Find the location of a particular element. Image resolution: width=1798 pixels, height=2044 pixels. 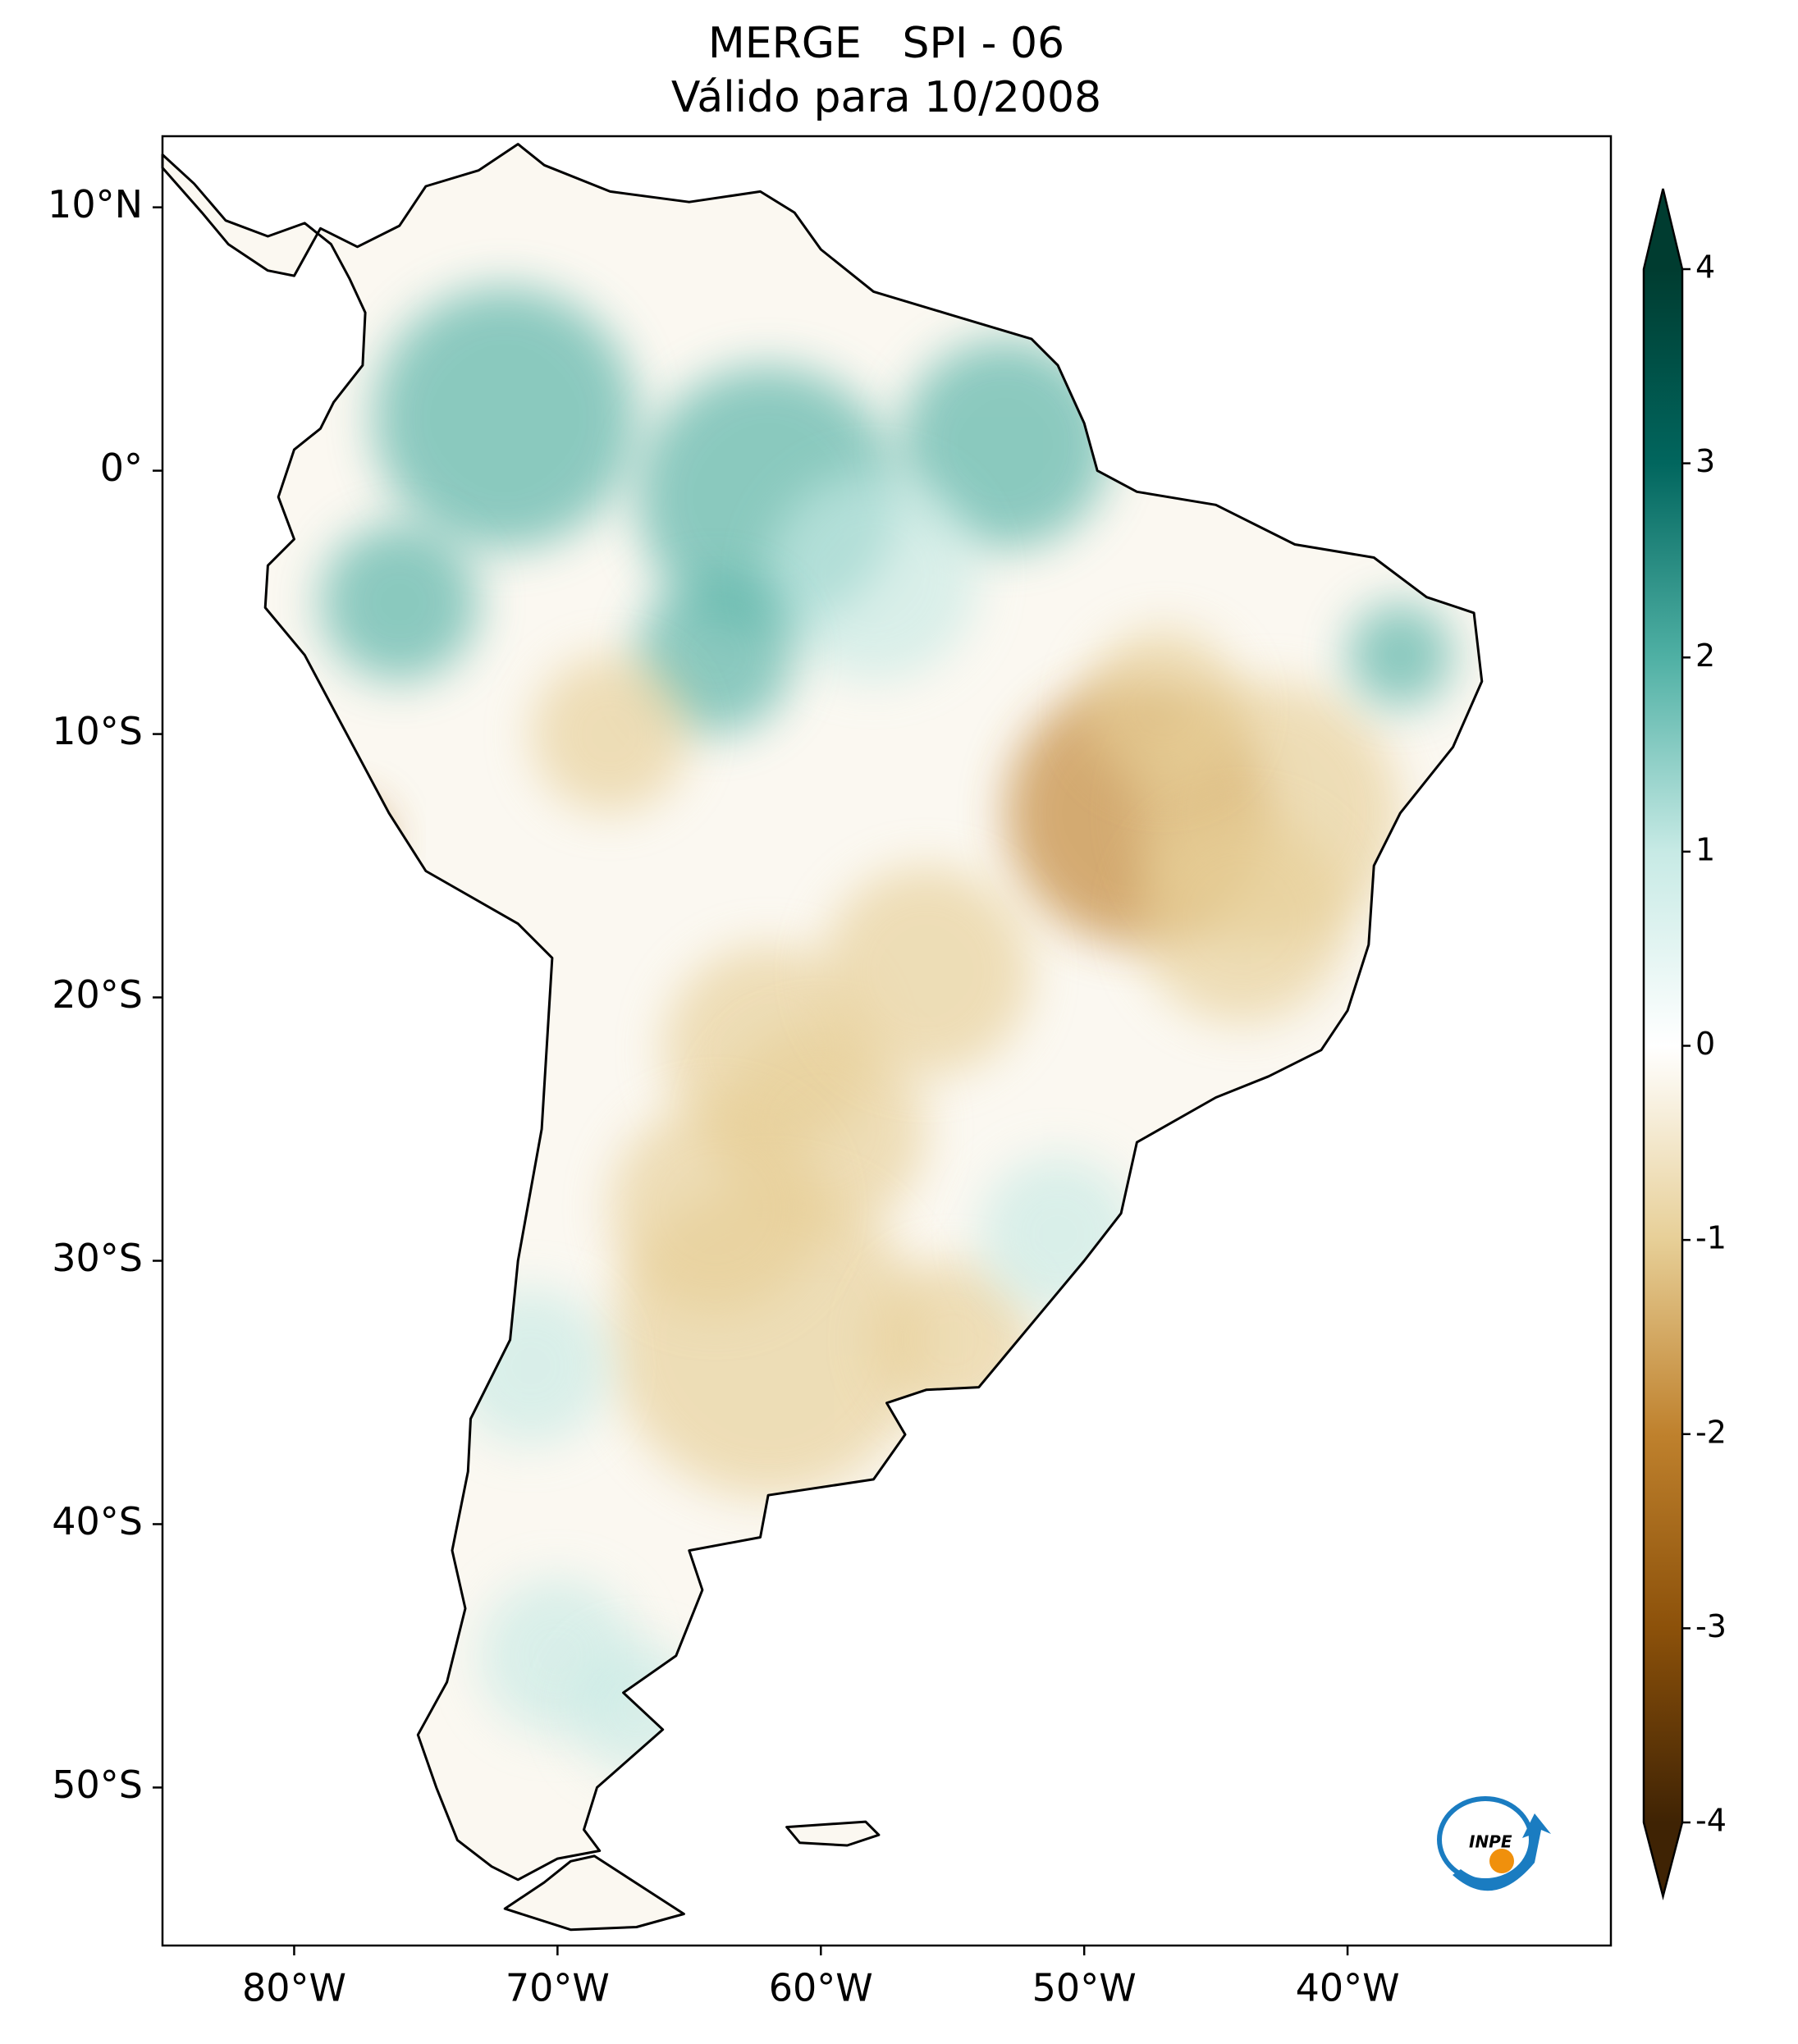

x-tick-label: 70°W is located at coordinates (558, 1988).